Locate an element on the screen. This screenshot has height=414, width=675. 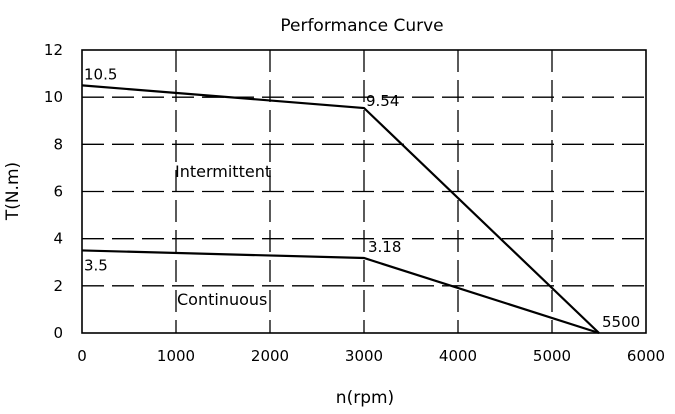
y-tick-label: 12 is located at coordinates (53, 50).